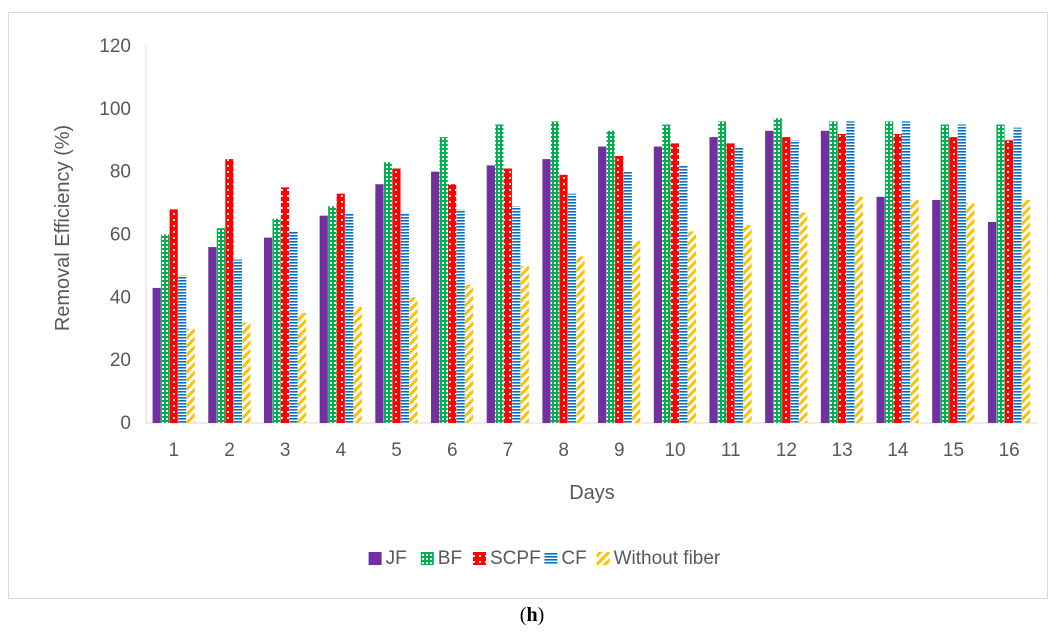 This screenshot has height=633, width=1064. I want to click on x-tick-label: 15, so click(953, 450).